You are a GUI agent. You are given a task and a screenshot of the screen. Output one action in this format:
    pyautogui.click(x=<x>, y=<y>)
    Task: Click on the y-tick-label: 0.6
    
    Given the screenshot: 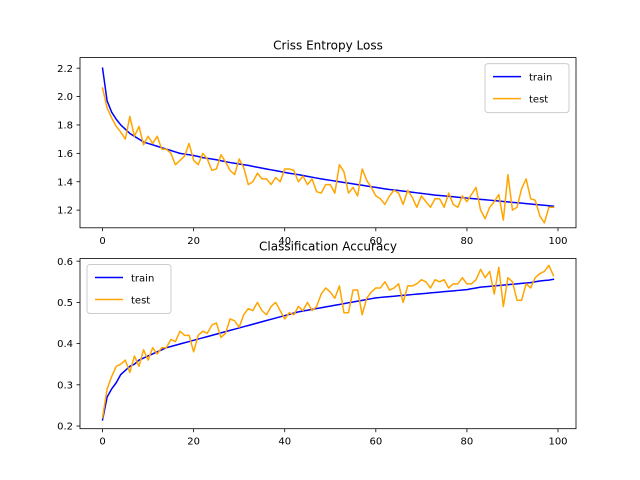 What is the action you would take?
    pyautogui.click(x=65, y=262)
    